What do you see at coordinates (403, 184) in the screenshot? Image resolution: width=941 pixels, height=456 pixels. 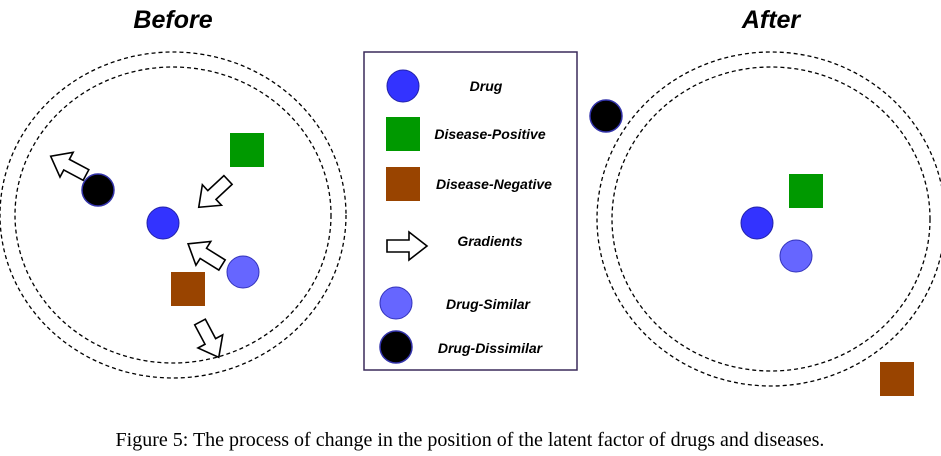 I see `legend-disease-negative-icon` at bounding box center [403, 184].